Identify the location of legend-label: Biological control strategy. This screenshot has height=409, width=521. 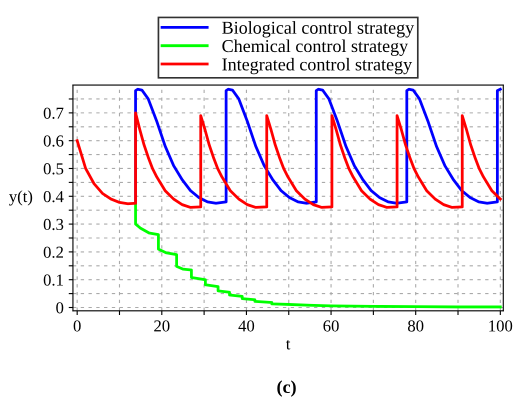
(318, 29).